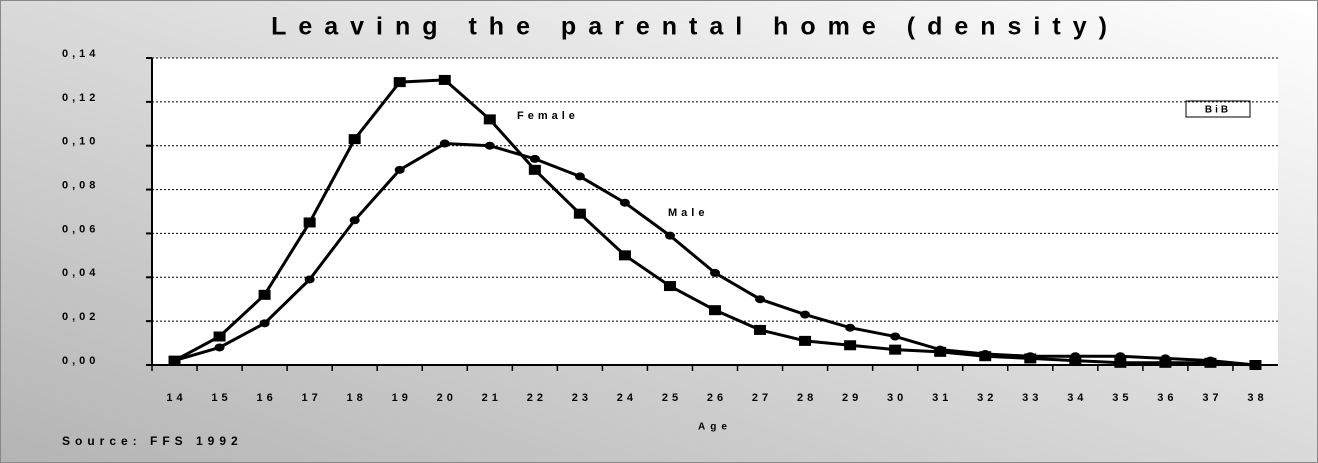 This screenshot has width=1318, height=463. I want to click on bib-label: BiB, so click(1218, 110).